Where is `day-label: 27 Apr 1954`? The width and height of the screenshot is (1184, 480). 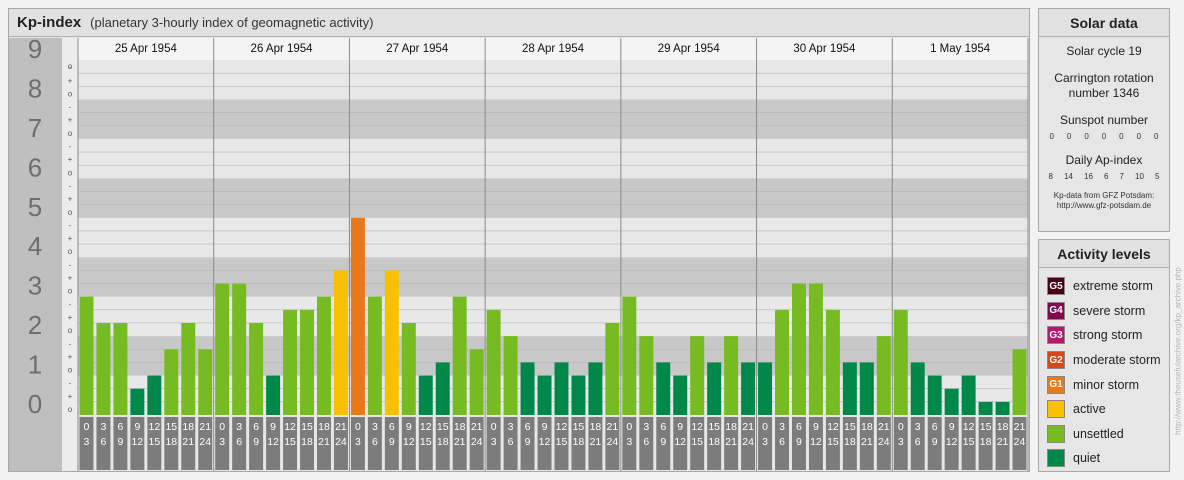
day-label: 27 Apr 1954 is located at coordinates (417, 49).